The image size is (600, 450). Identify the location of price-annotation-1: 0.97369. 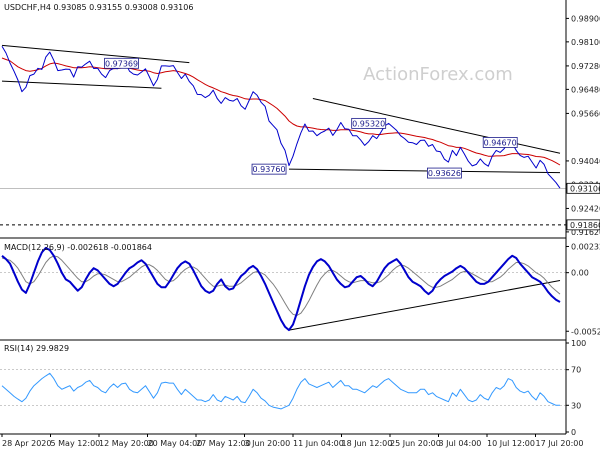
(121, 63).